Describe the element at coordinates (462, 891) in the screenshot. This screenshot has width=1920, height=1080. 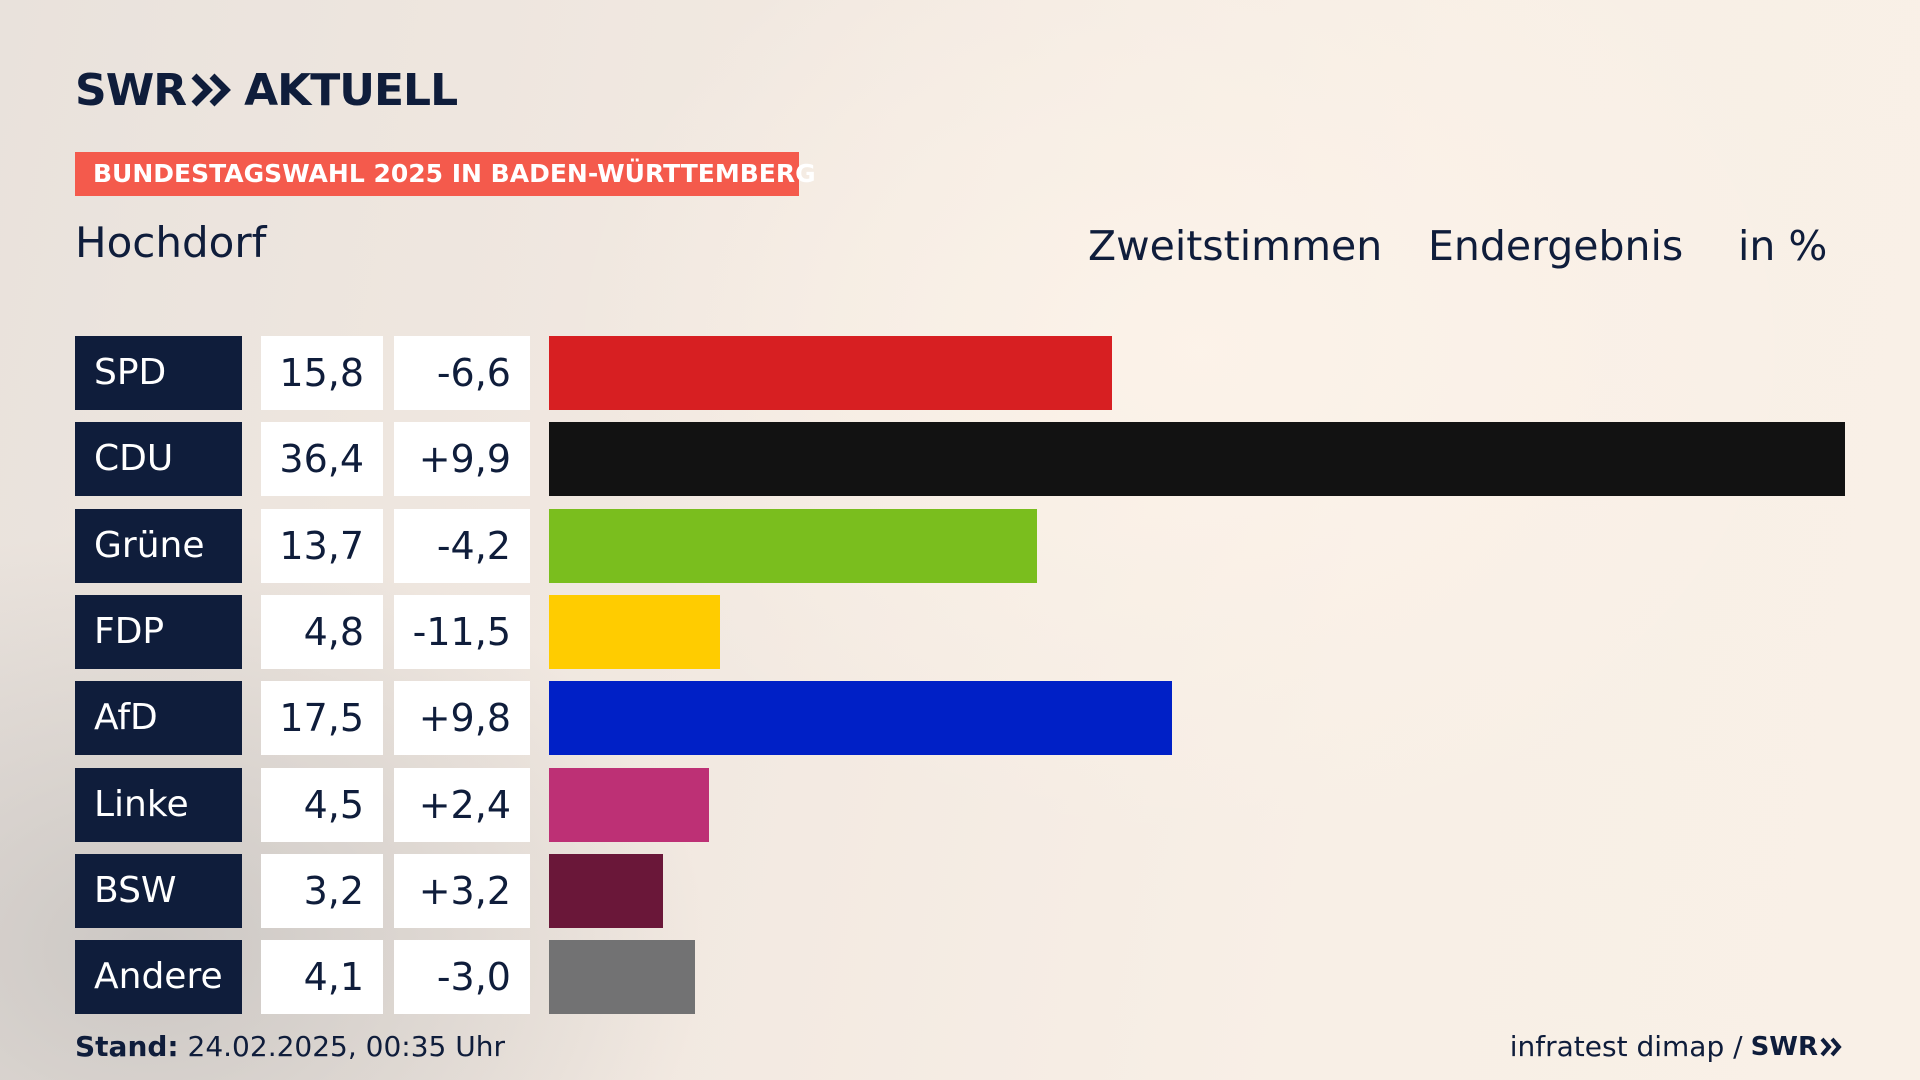
I see `vote-change-value: +3,2` at that location.